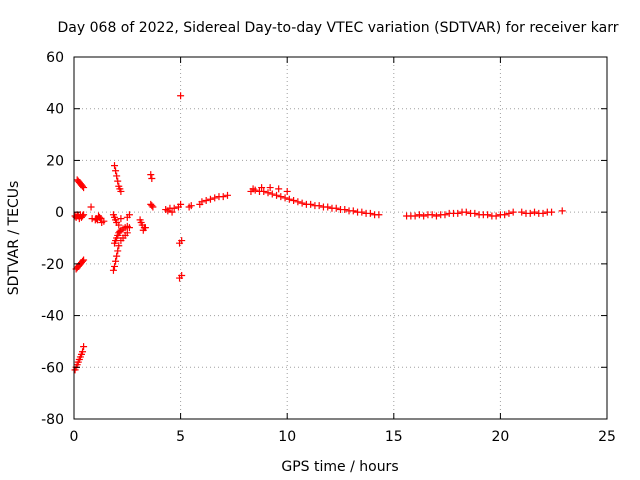  What do you see at coordinates (59, 213) in the screenshot?
I see `y-tick-label: 0` at bounding box center [59, 213].